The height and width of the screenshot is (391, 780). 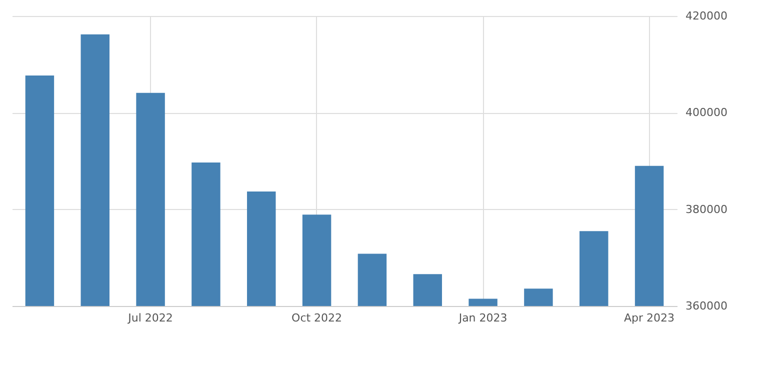 I want to click on x-tick-label: Jan 2023, so click(x=483, y=318).